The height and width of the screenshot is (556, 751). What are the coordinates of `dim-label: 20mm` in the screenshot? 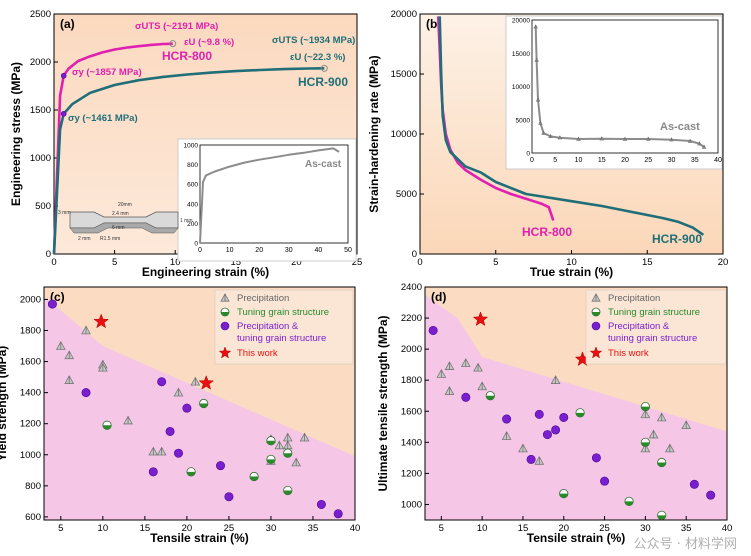 It's located at (125, 205).